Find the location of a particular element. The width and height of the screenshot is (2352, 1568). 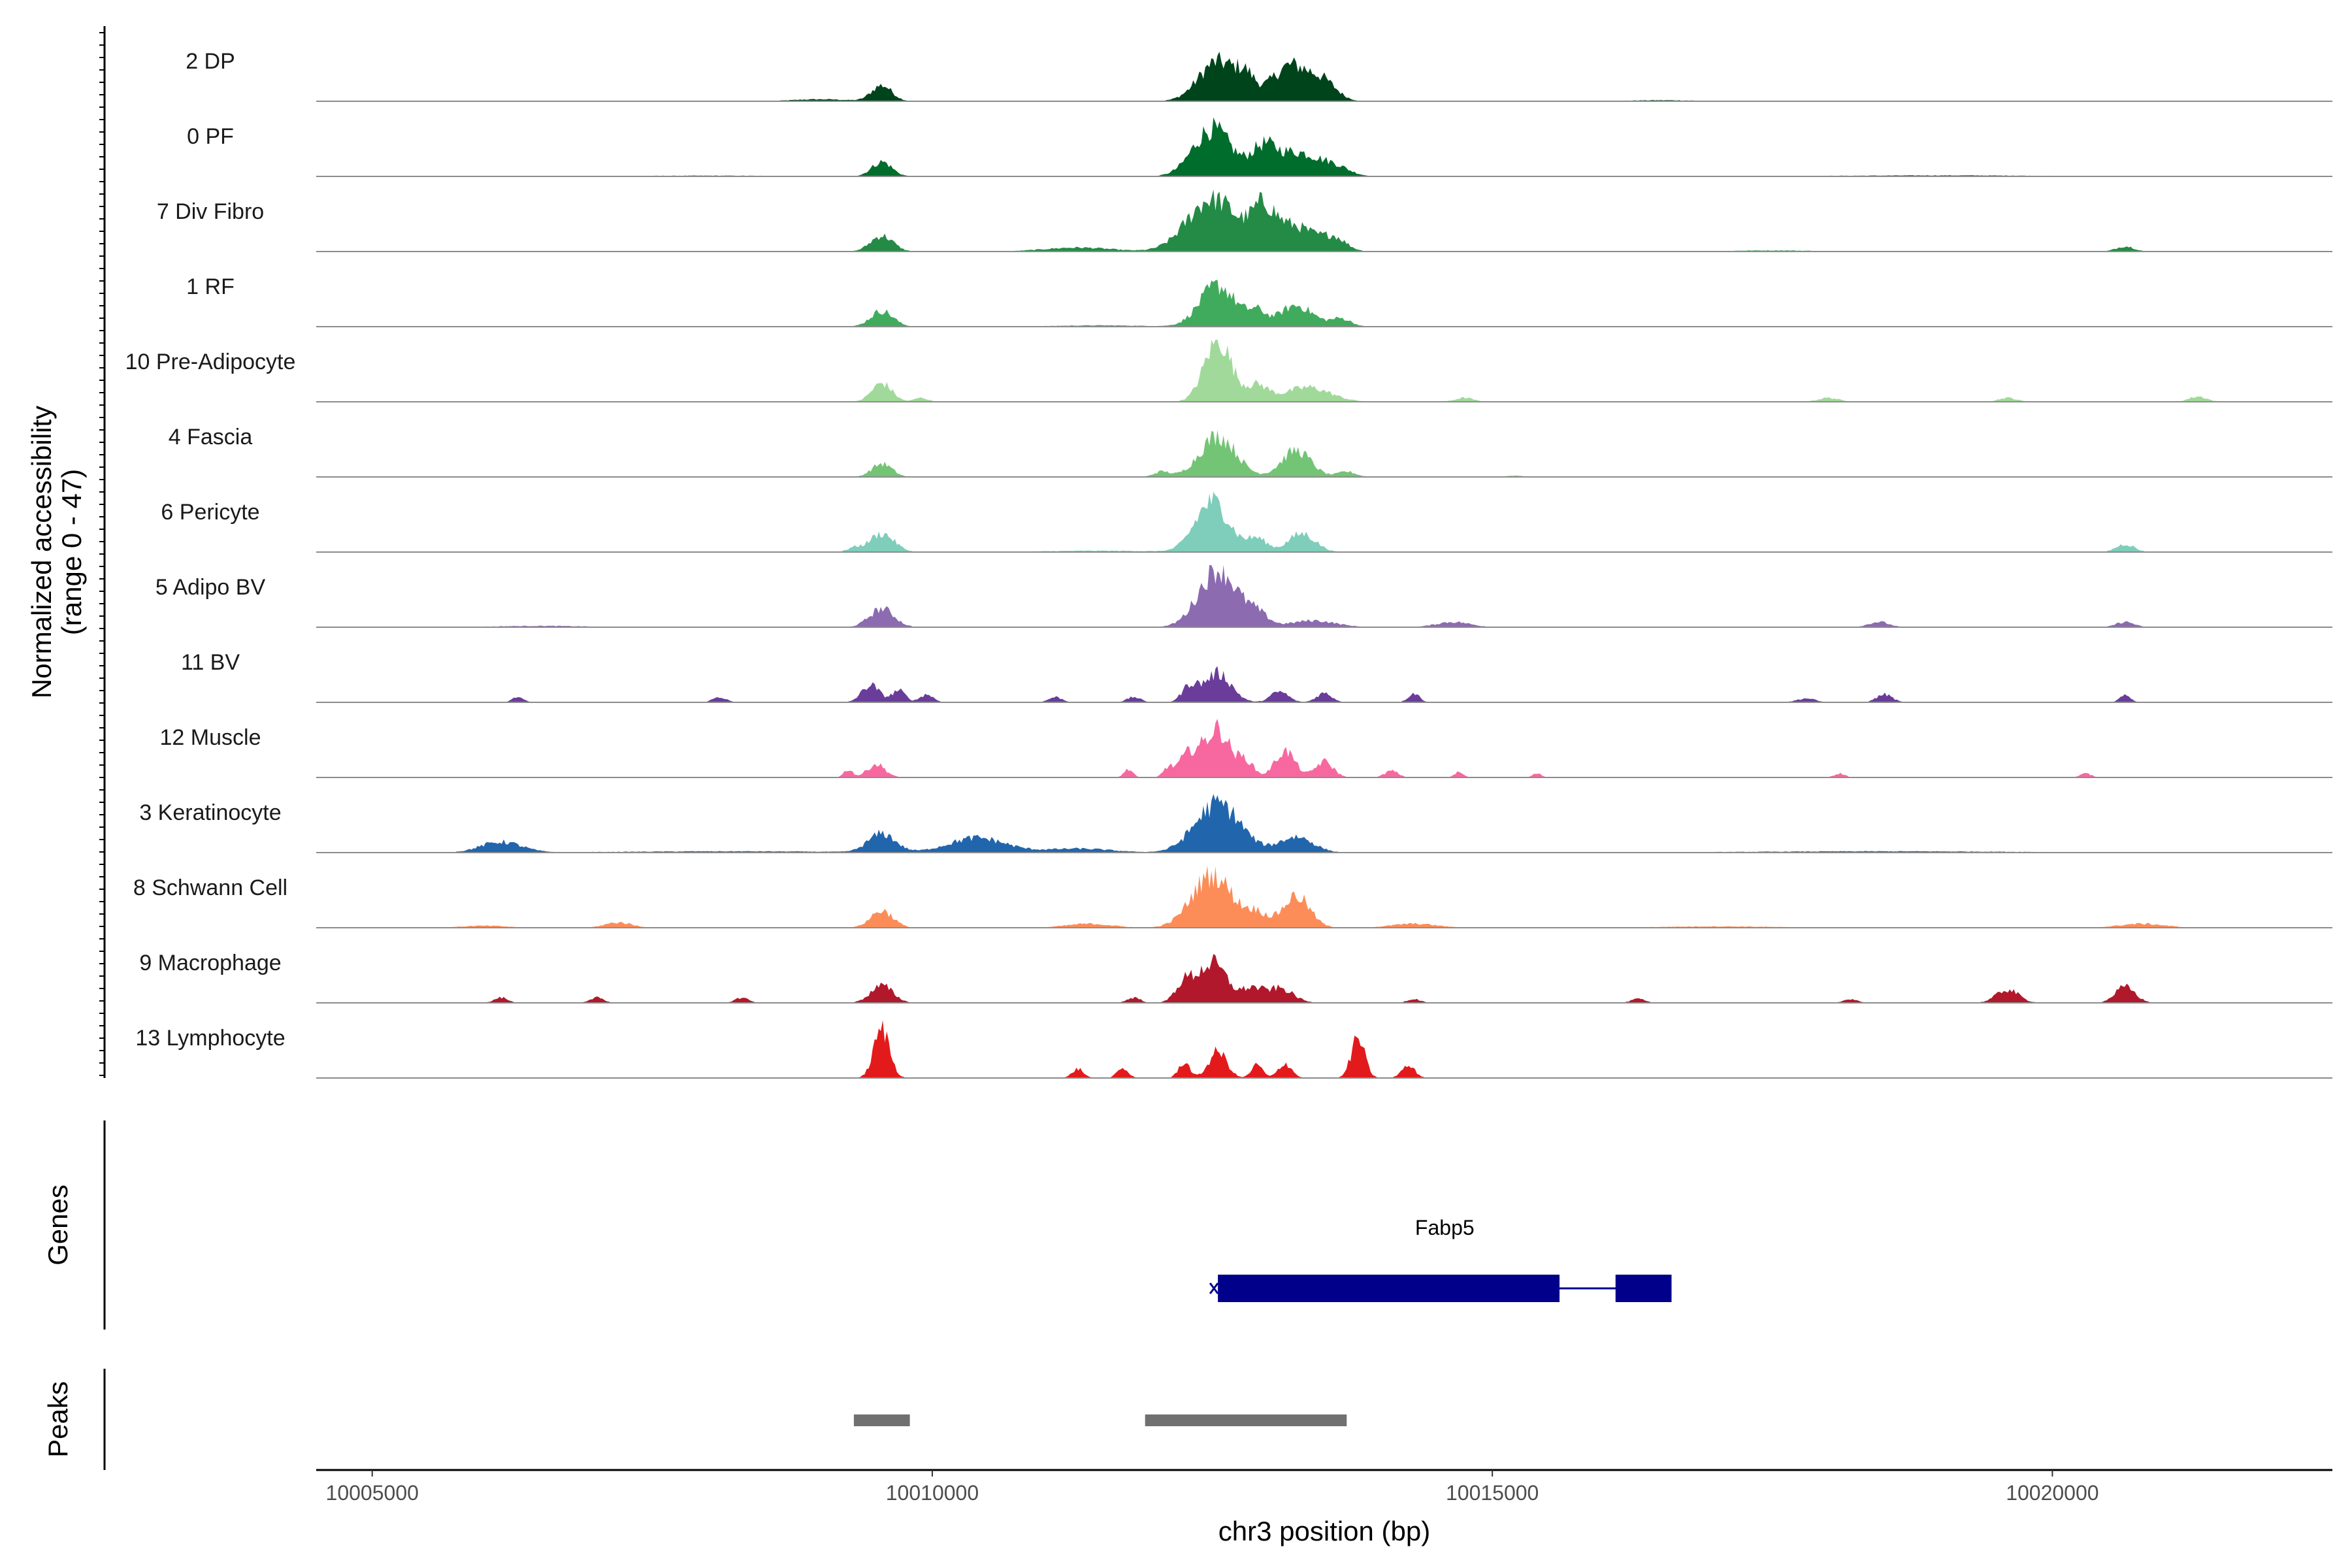

track-7-div-fibro: 7 Div Fibro is located at coordinates (1244, 220).